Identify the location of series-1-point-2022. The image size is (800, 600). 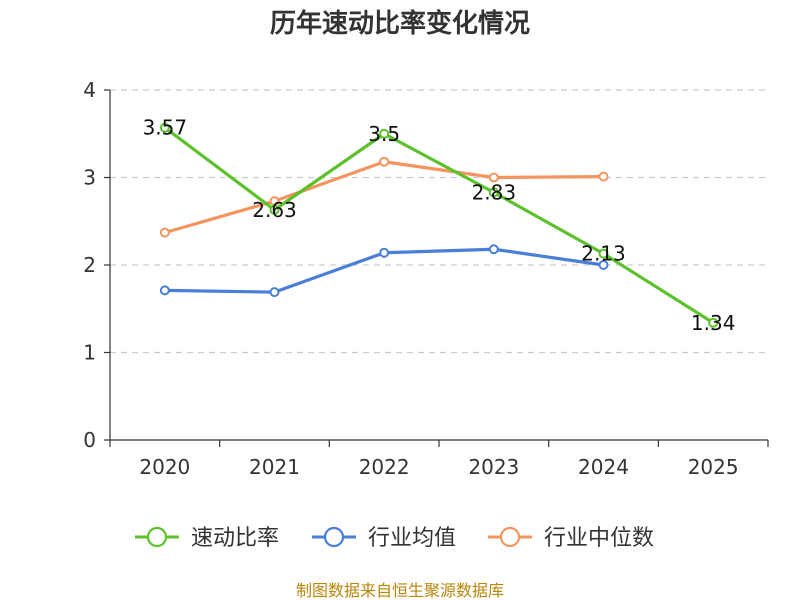
(384, 252).